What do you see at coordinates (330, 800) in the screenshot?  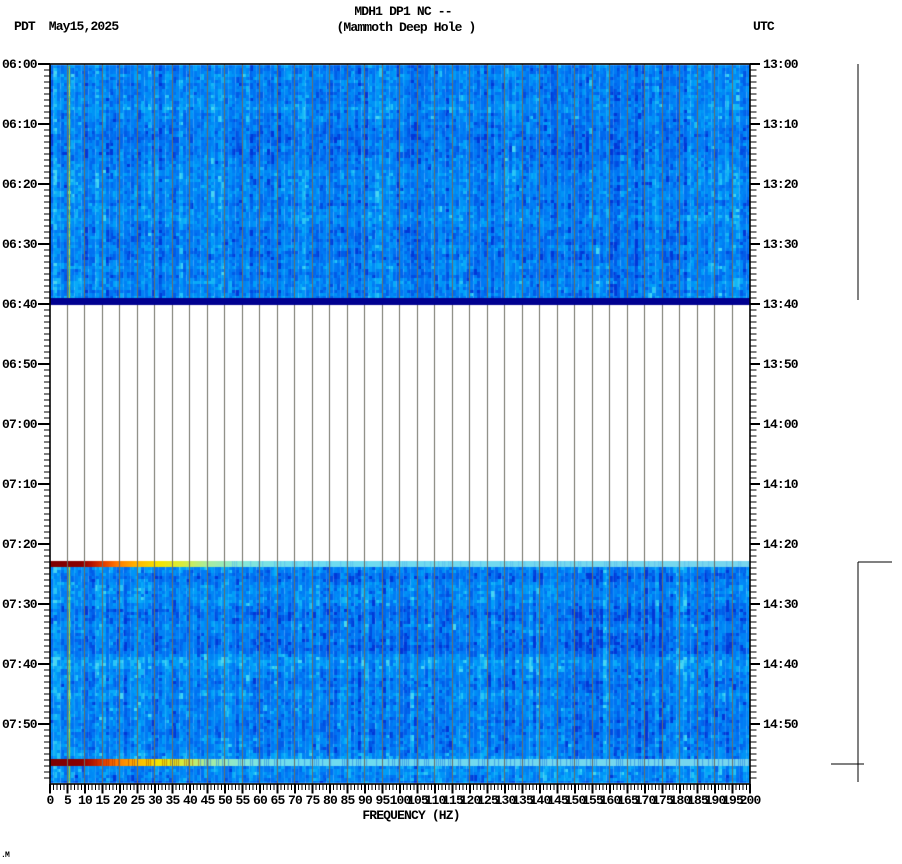 I see `svg-text: 80` at bounding box center [330, 800].